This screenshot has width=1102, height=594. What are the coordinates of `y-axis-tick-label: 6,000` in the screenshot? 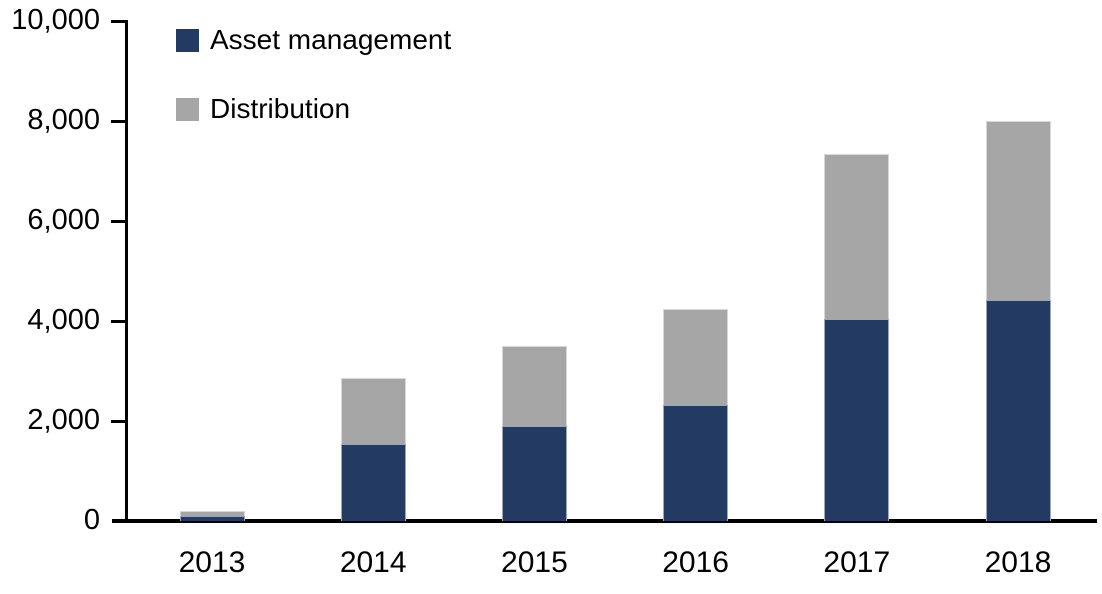 It's located at (63, 219).